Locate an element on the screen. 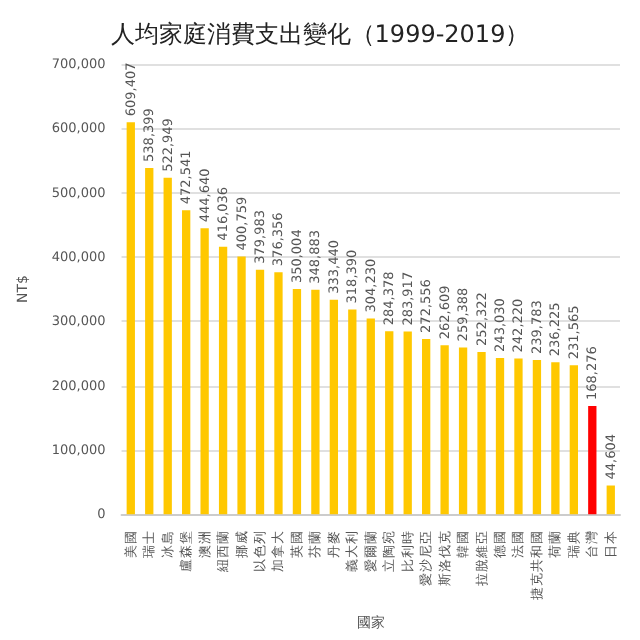 The image size is (640, 640). chart-title: 人均家庭消費支出變化（1999-2019） is located at coordinates (320, 34).